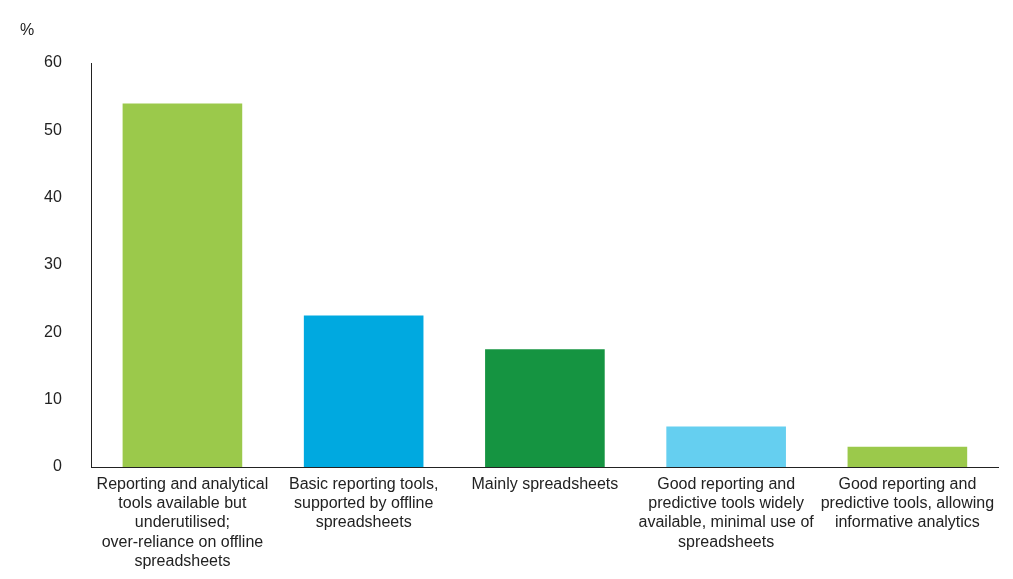 This screenshot has width=1013, height=579. I want to click on y-tick-label: 30, so click(53, 264).